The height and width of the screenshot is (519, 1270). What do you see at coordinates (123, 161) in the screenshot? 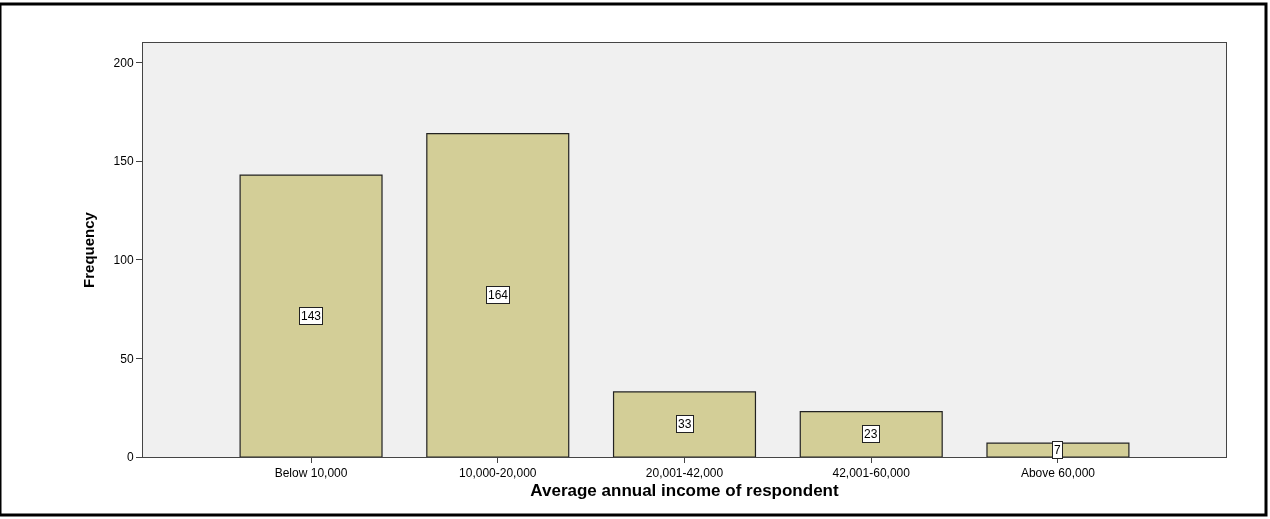
I see `y-tick-label: 150` at bounding box center [123, 161].